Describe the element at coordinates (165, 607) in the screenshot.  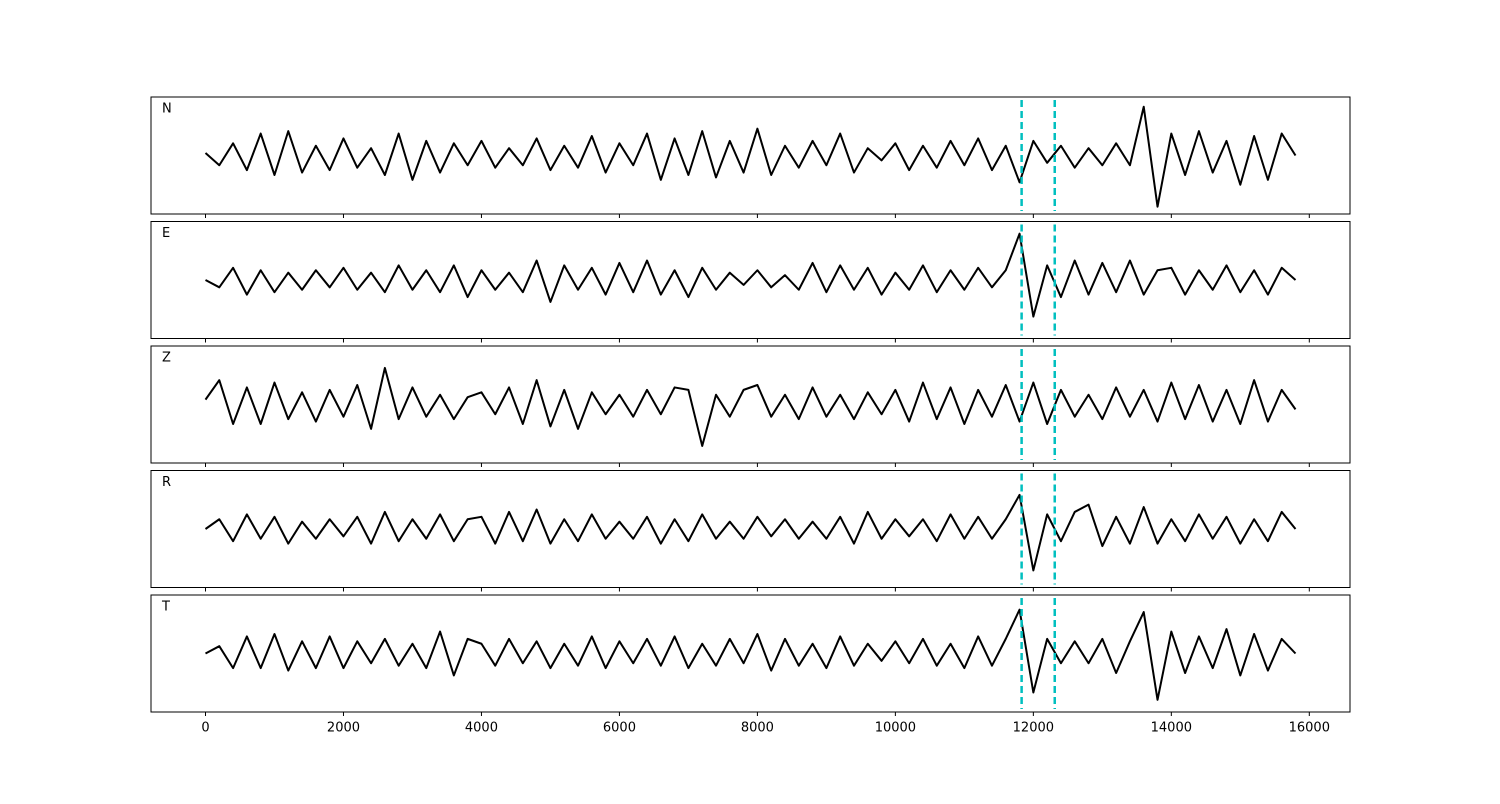
I see `panel-label: T` at that location.